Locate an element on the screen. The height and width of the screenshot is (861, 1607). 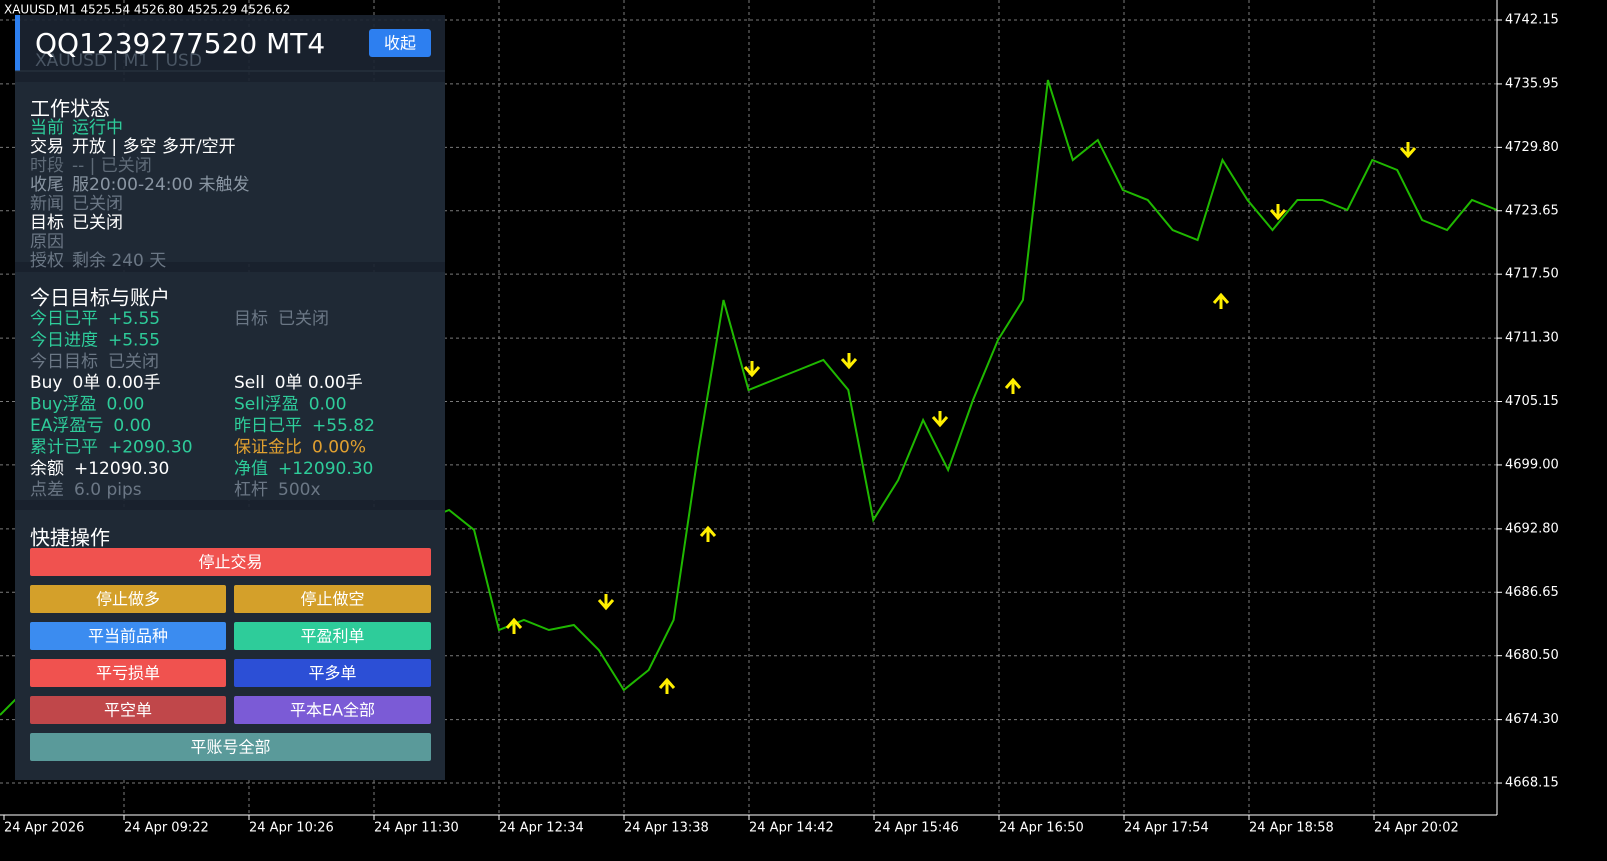
action-label: 平空单 is located at coordinates (128, 710).